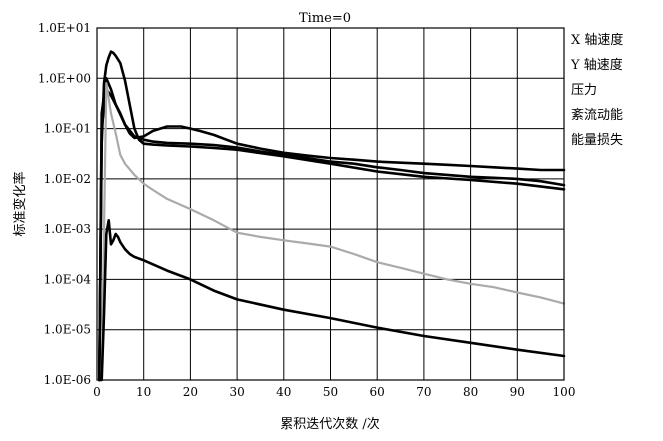 The height and width of the screenshot is (441, 663). Describe the element at coordinates (283, 392) in the screenshot. I see `x-tick-label: 40` at that location.